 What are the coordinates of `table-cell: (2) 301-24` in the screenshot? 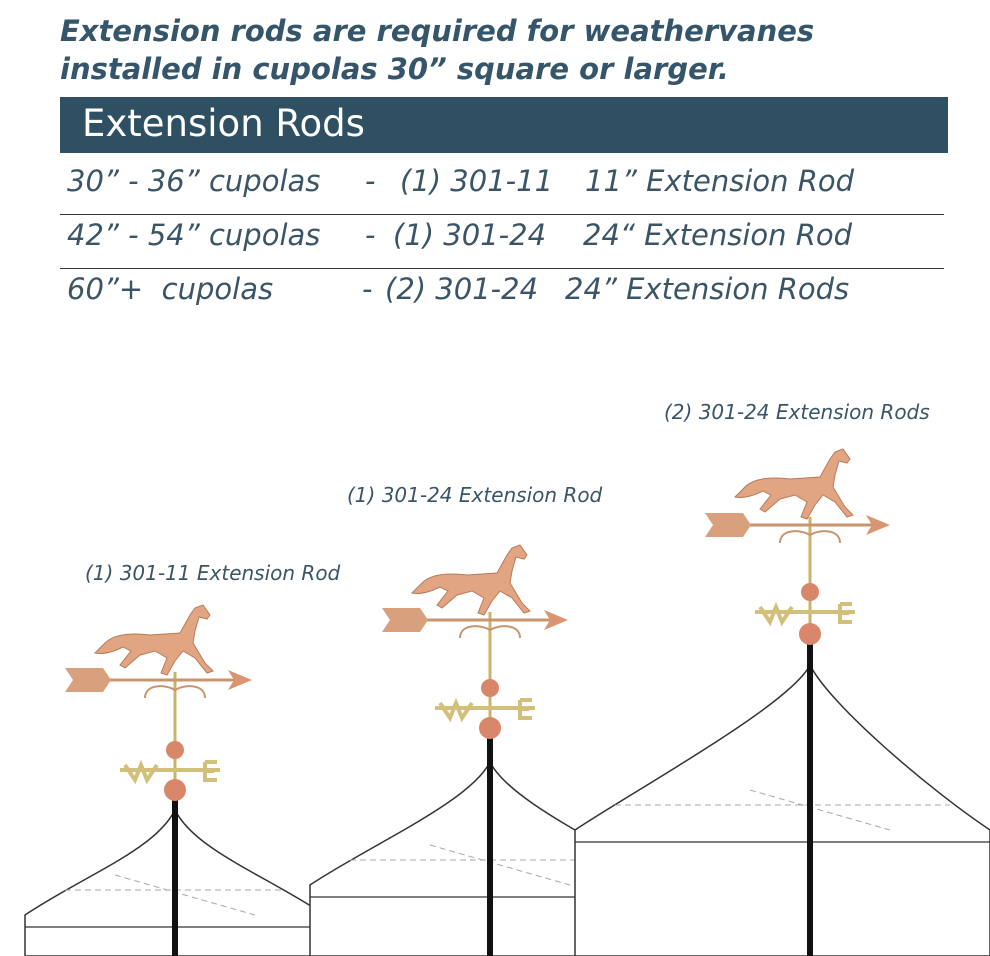 It's located at (462, 289).